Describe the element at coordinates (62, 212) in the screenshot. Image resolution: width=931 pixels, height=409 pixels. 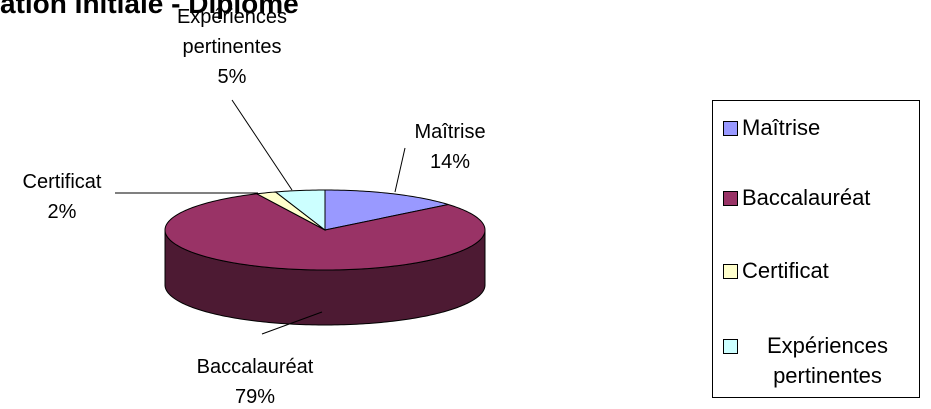
I see `label-value: 2%` at that location.